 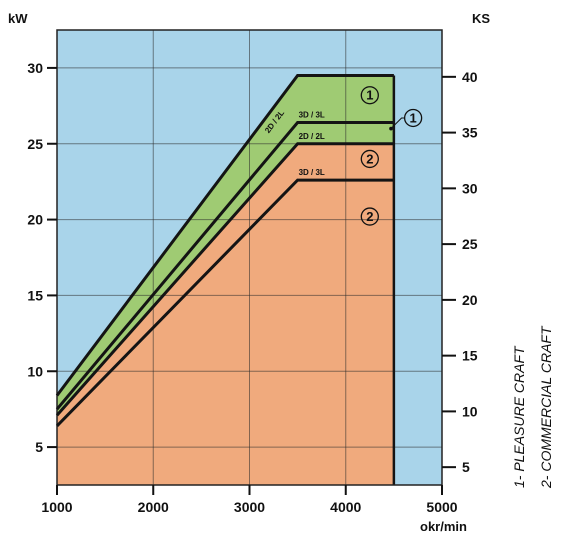 What do you see at coordinates (312, 136) in the screenshot?
I see `curve-label: 2D / 2L` at bounding box center [312, 136].